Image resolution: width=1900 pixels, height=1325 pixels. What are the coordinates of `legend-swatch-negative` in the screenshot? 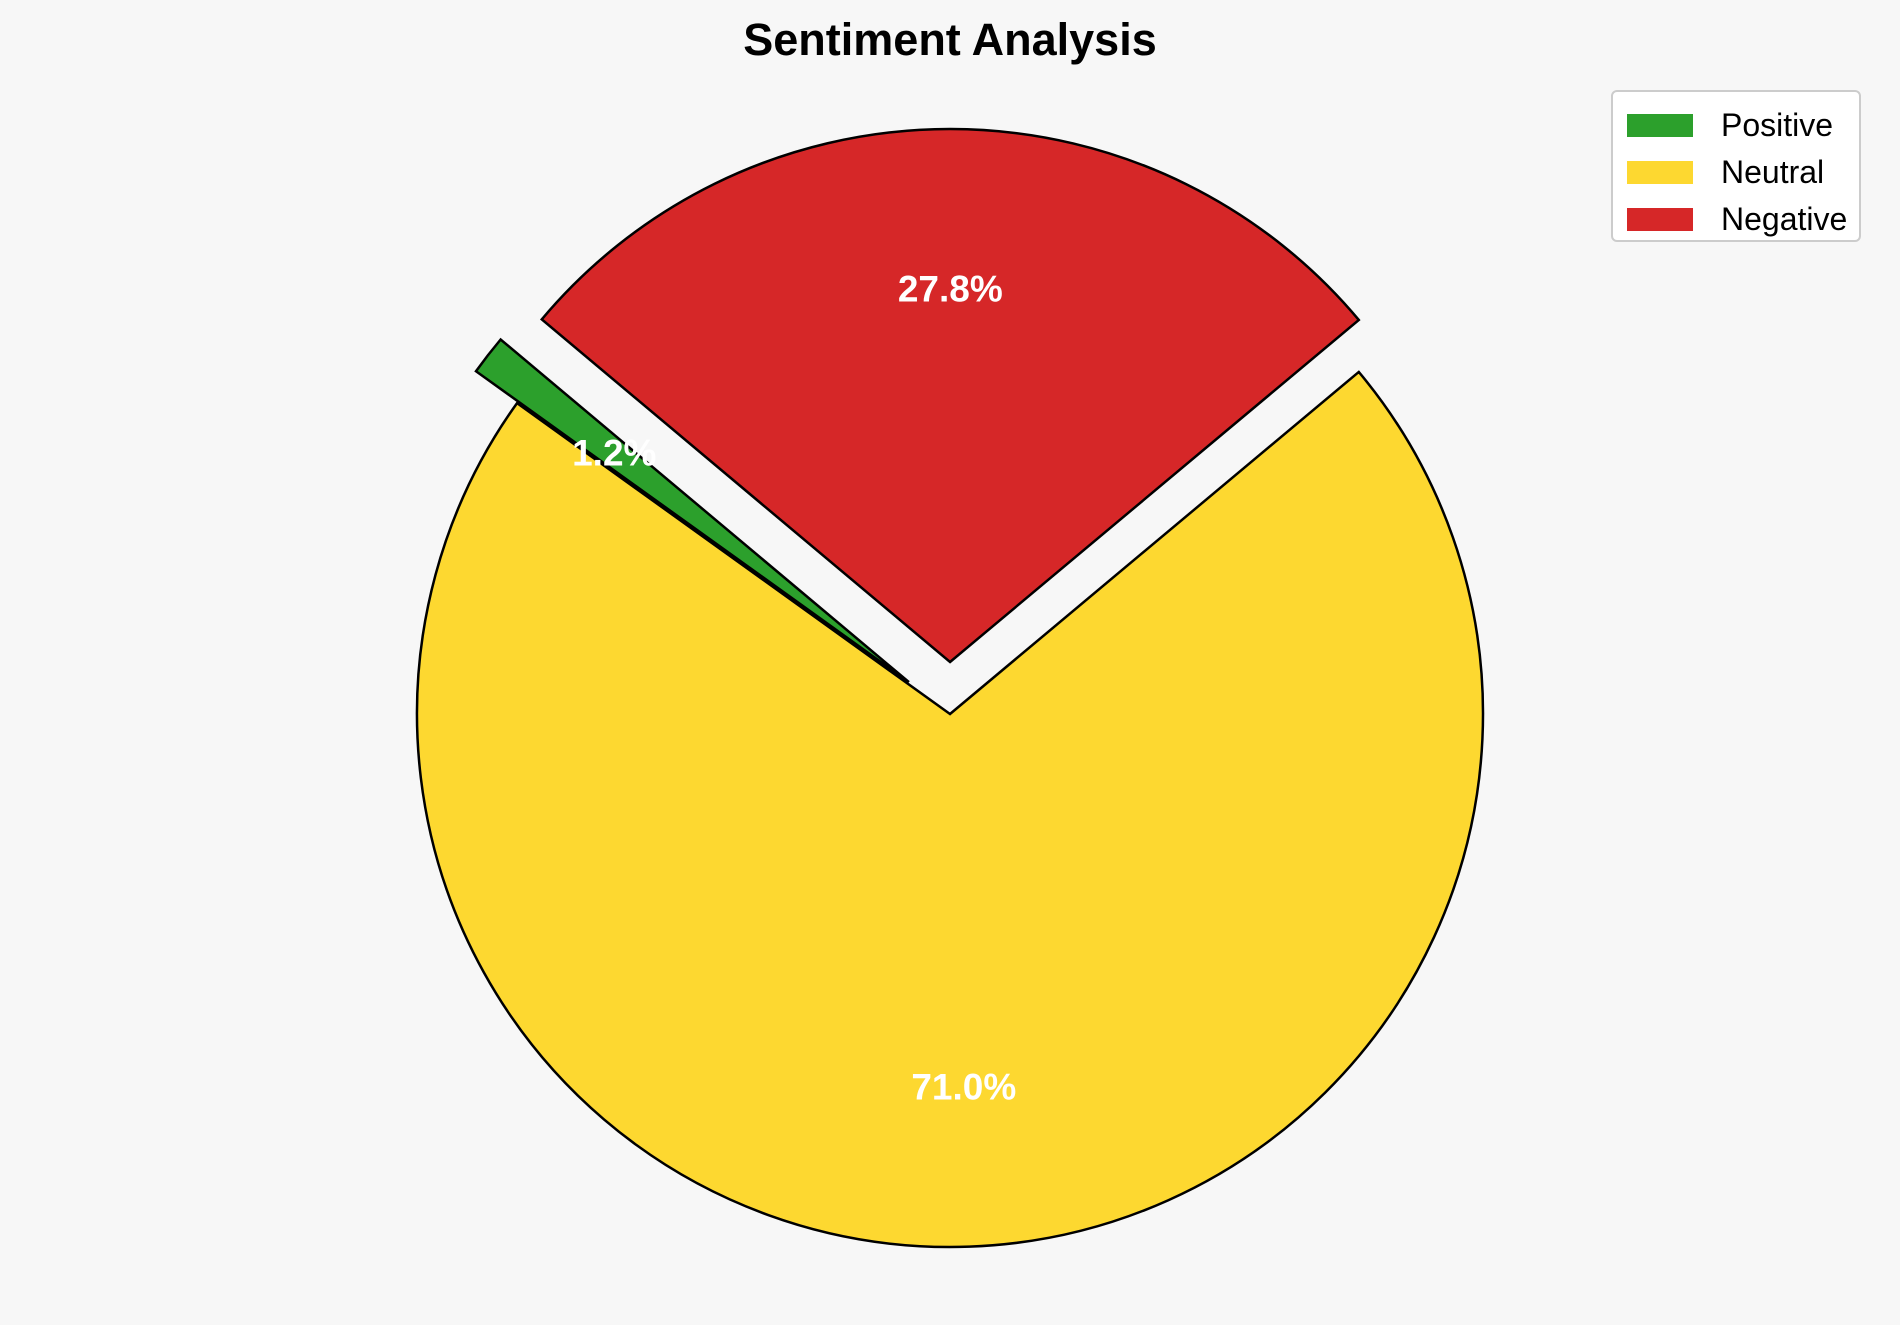 It's located at (1660, 219).